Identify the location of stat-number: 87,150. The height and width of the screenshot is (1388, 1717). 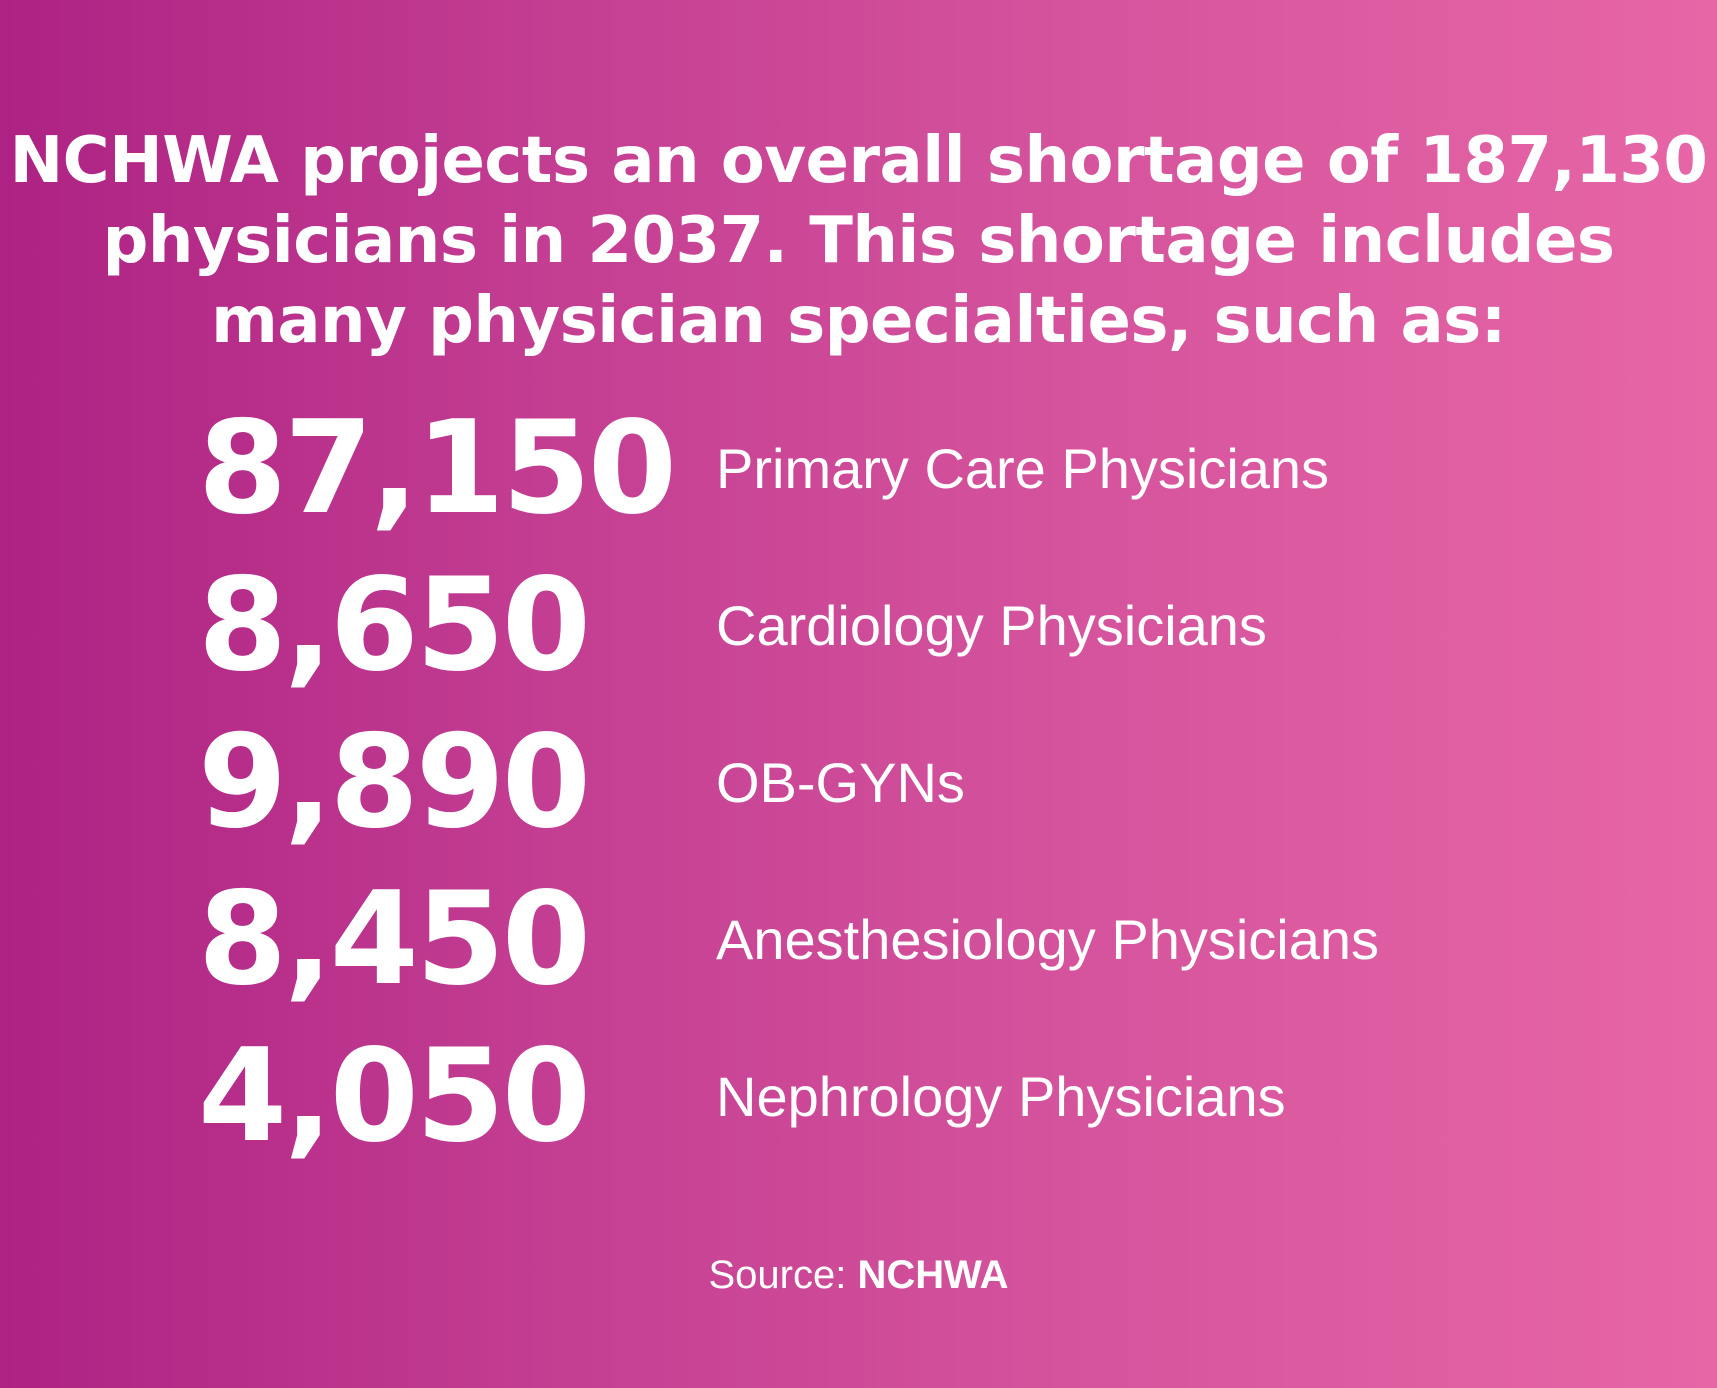
(437, 468).